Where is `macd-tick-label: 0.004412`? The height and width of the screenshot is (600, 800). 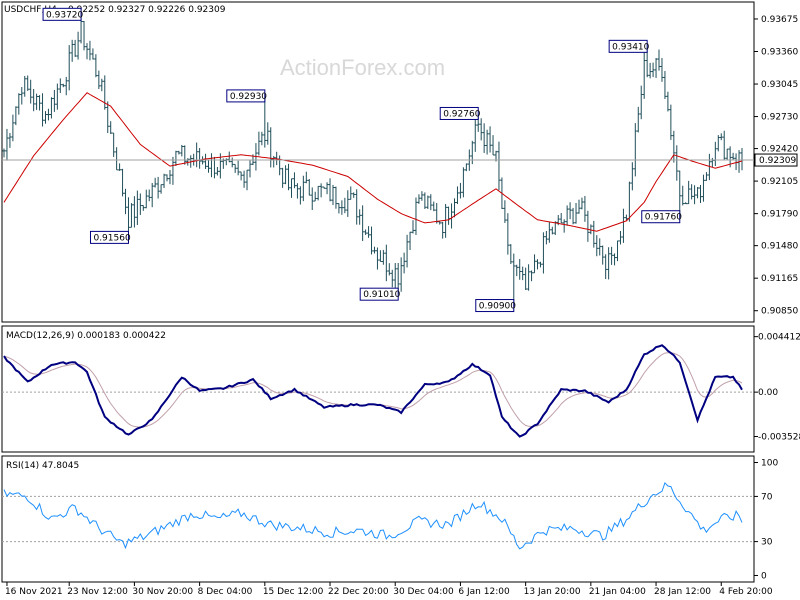
macd-tick-label: 0.004412 is located at coordinates (779, 338).